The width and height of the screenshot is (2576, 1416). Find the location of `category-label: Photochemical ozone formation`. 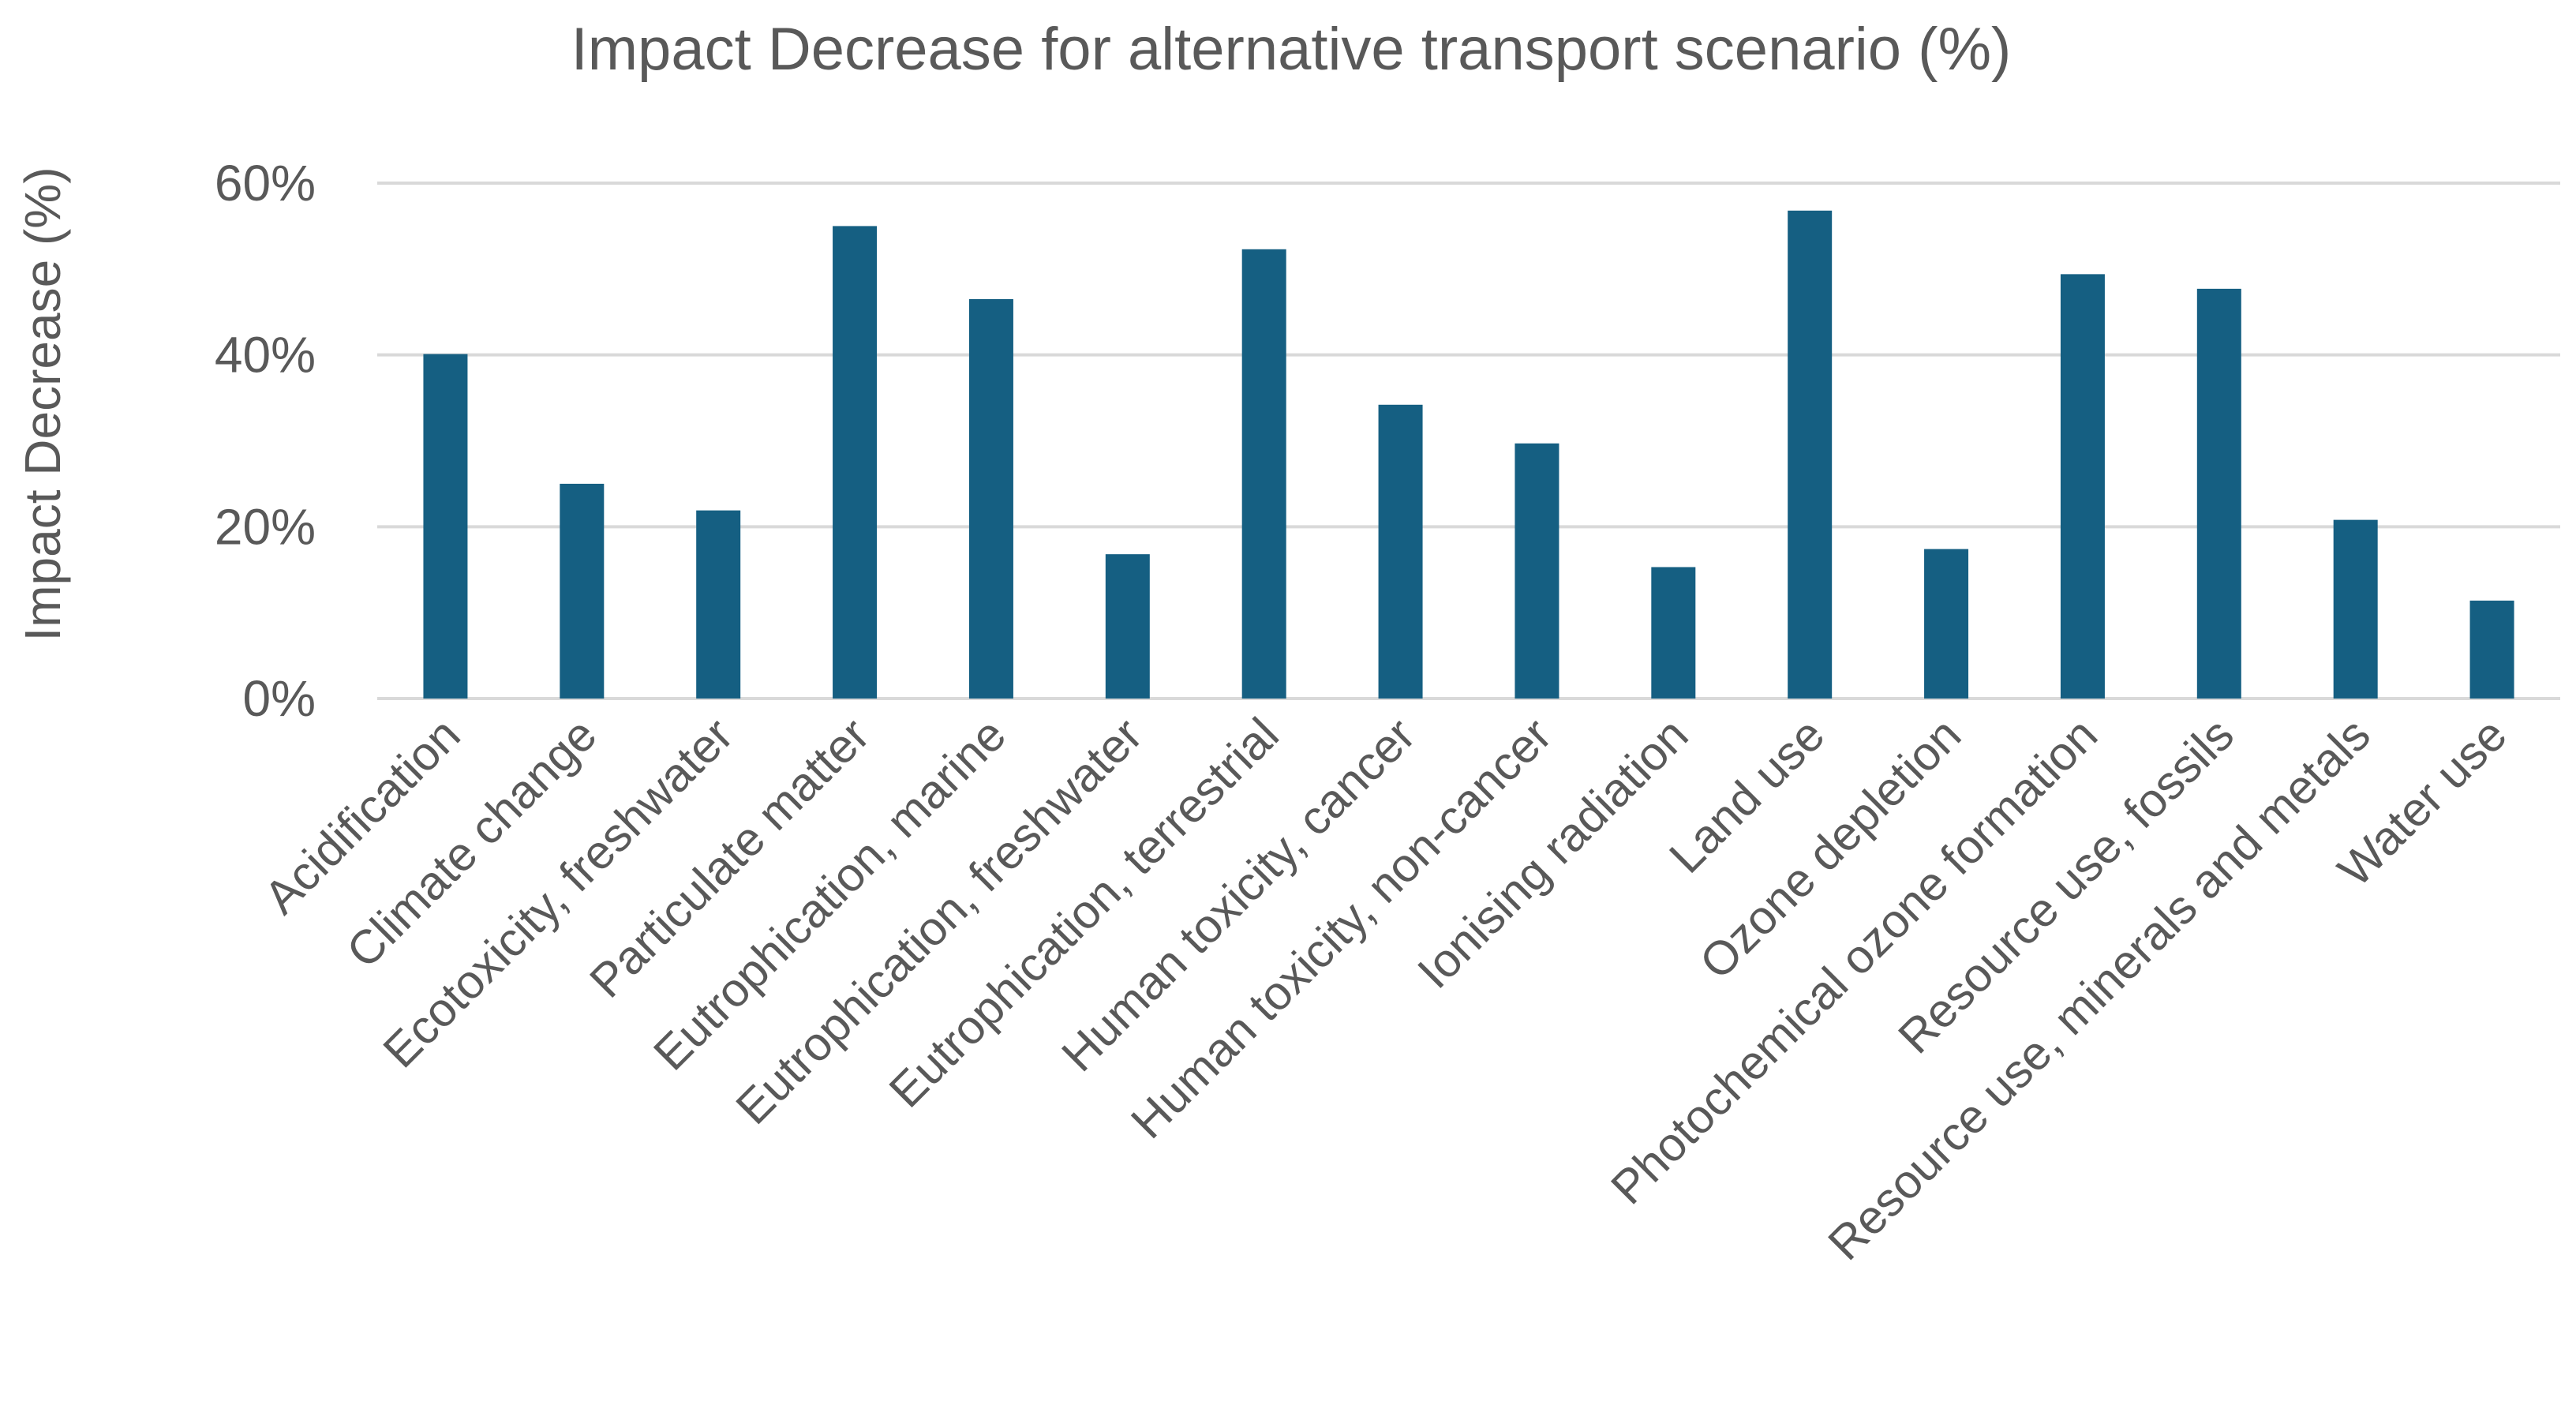

category-label: Photochemical ozone formation is located at coordinates (1854, 961).